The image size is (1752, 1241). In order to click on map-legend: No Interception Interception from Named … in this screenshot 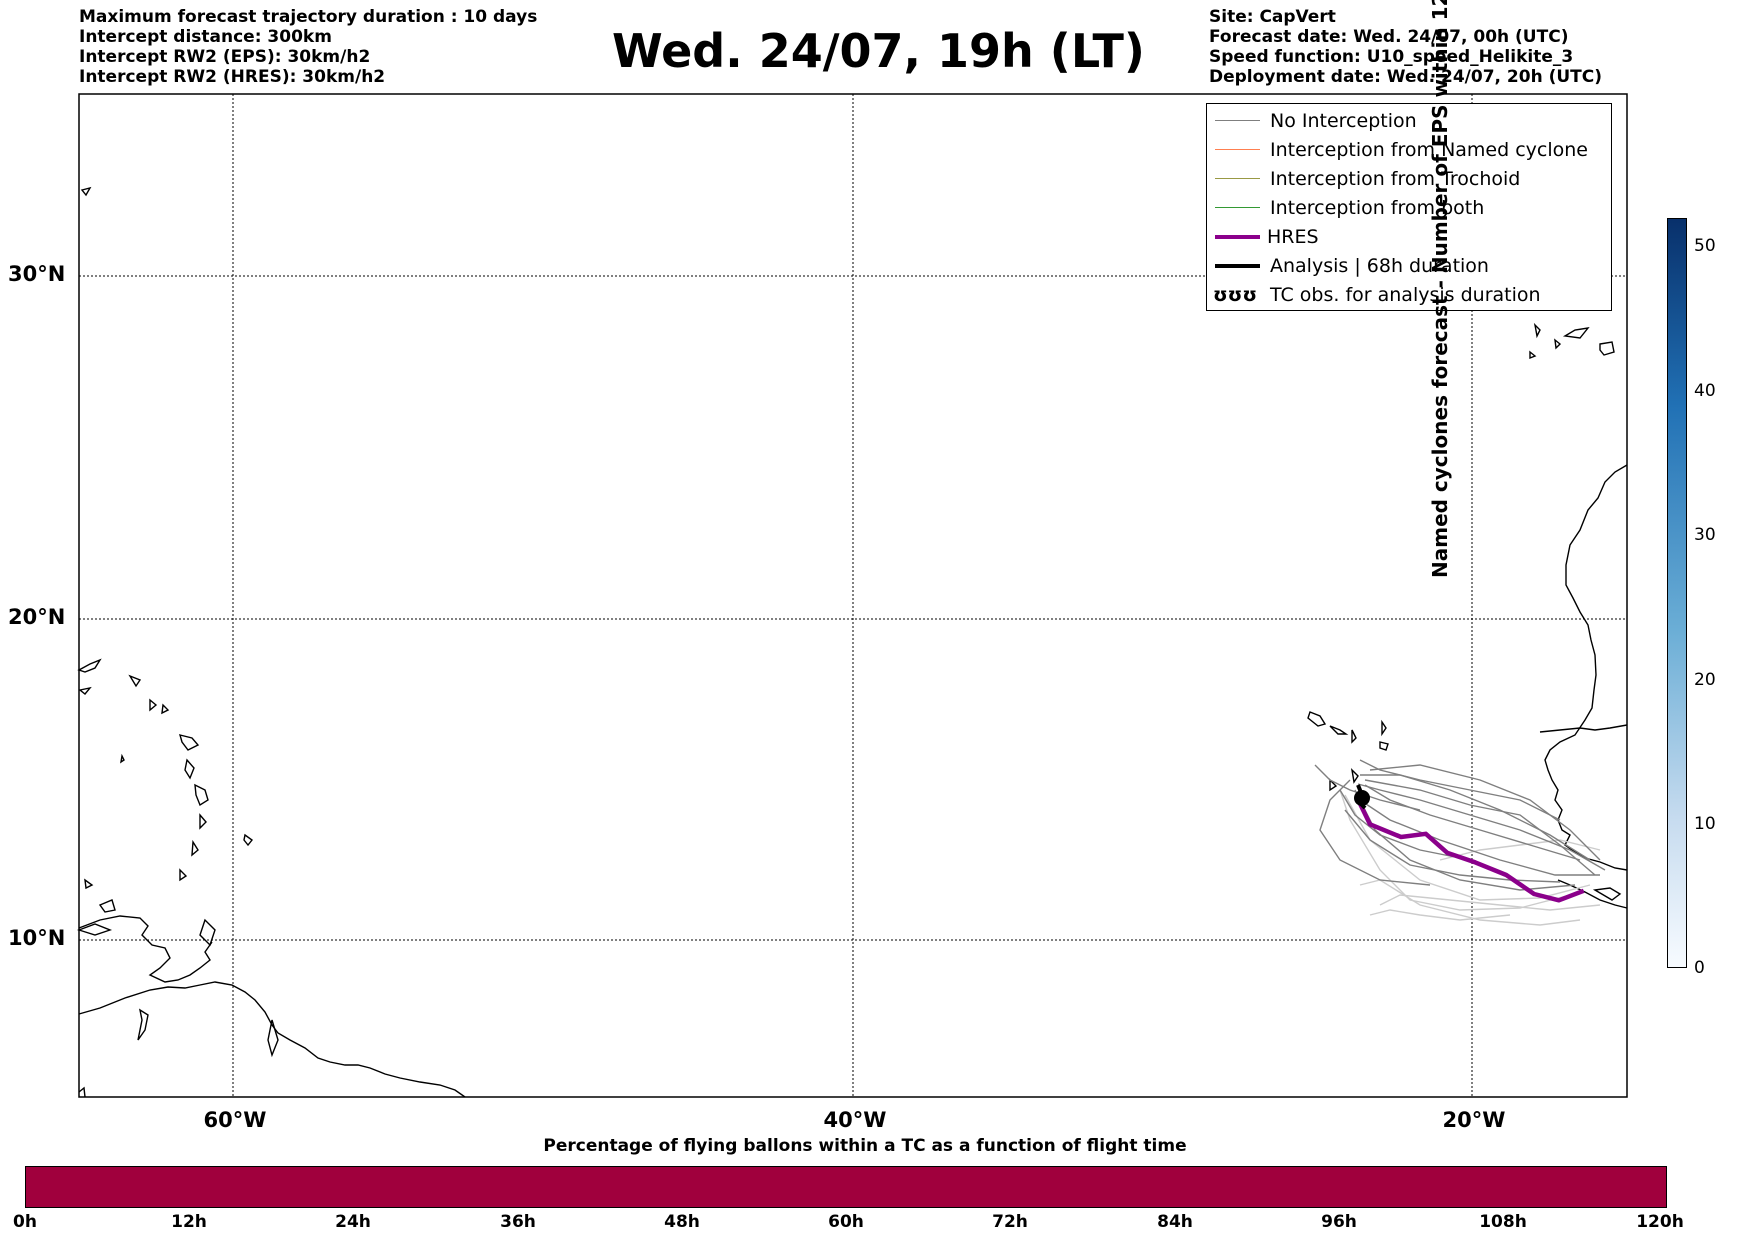, I will do `click(1409, 207)`.